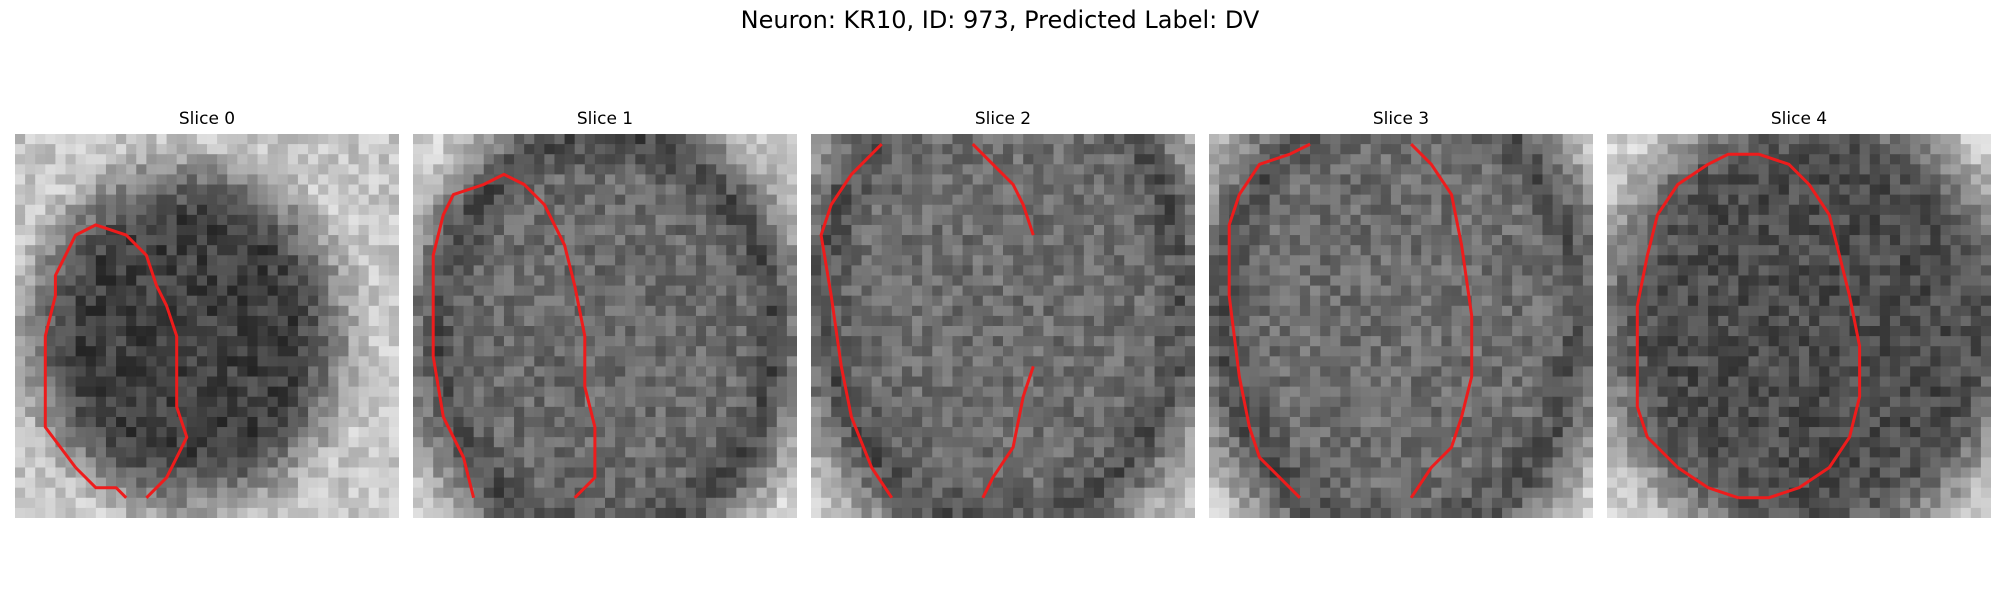 Image resolution: width=2000 pixels, height=600 pixels. I want to click on slice-title-1: Slice 1, so click(605, 119).